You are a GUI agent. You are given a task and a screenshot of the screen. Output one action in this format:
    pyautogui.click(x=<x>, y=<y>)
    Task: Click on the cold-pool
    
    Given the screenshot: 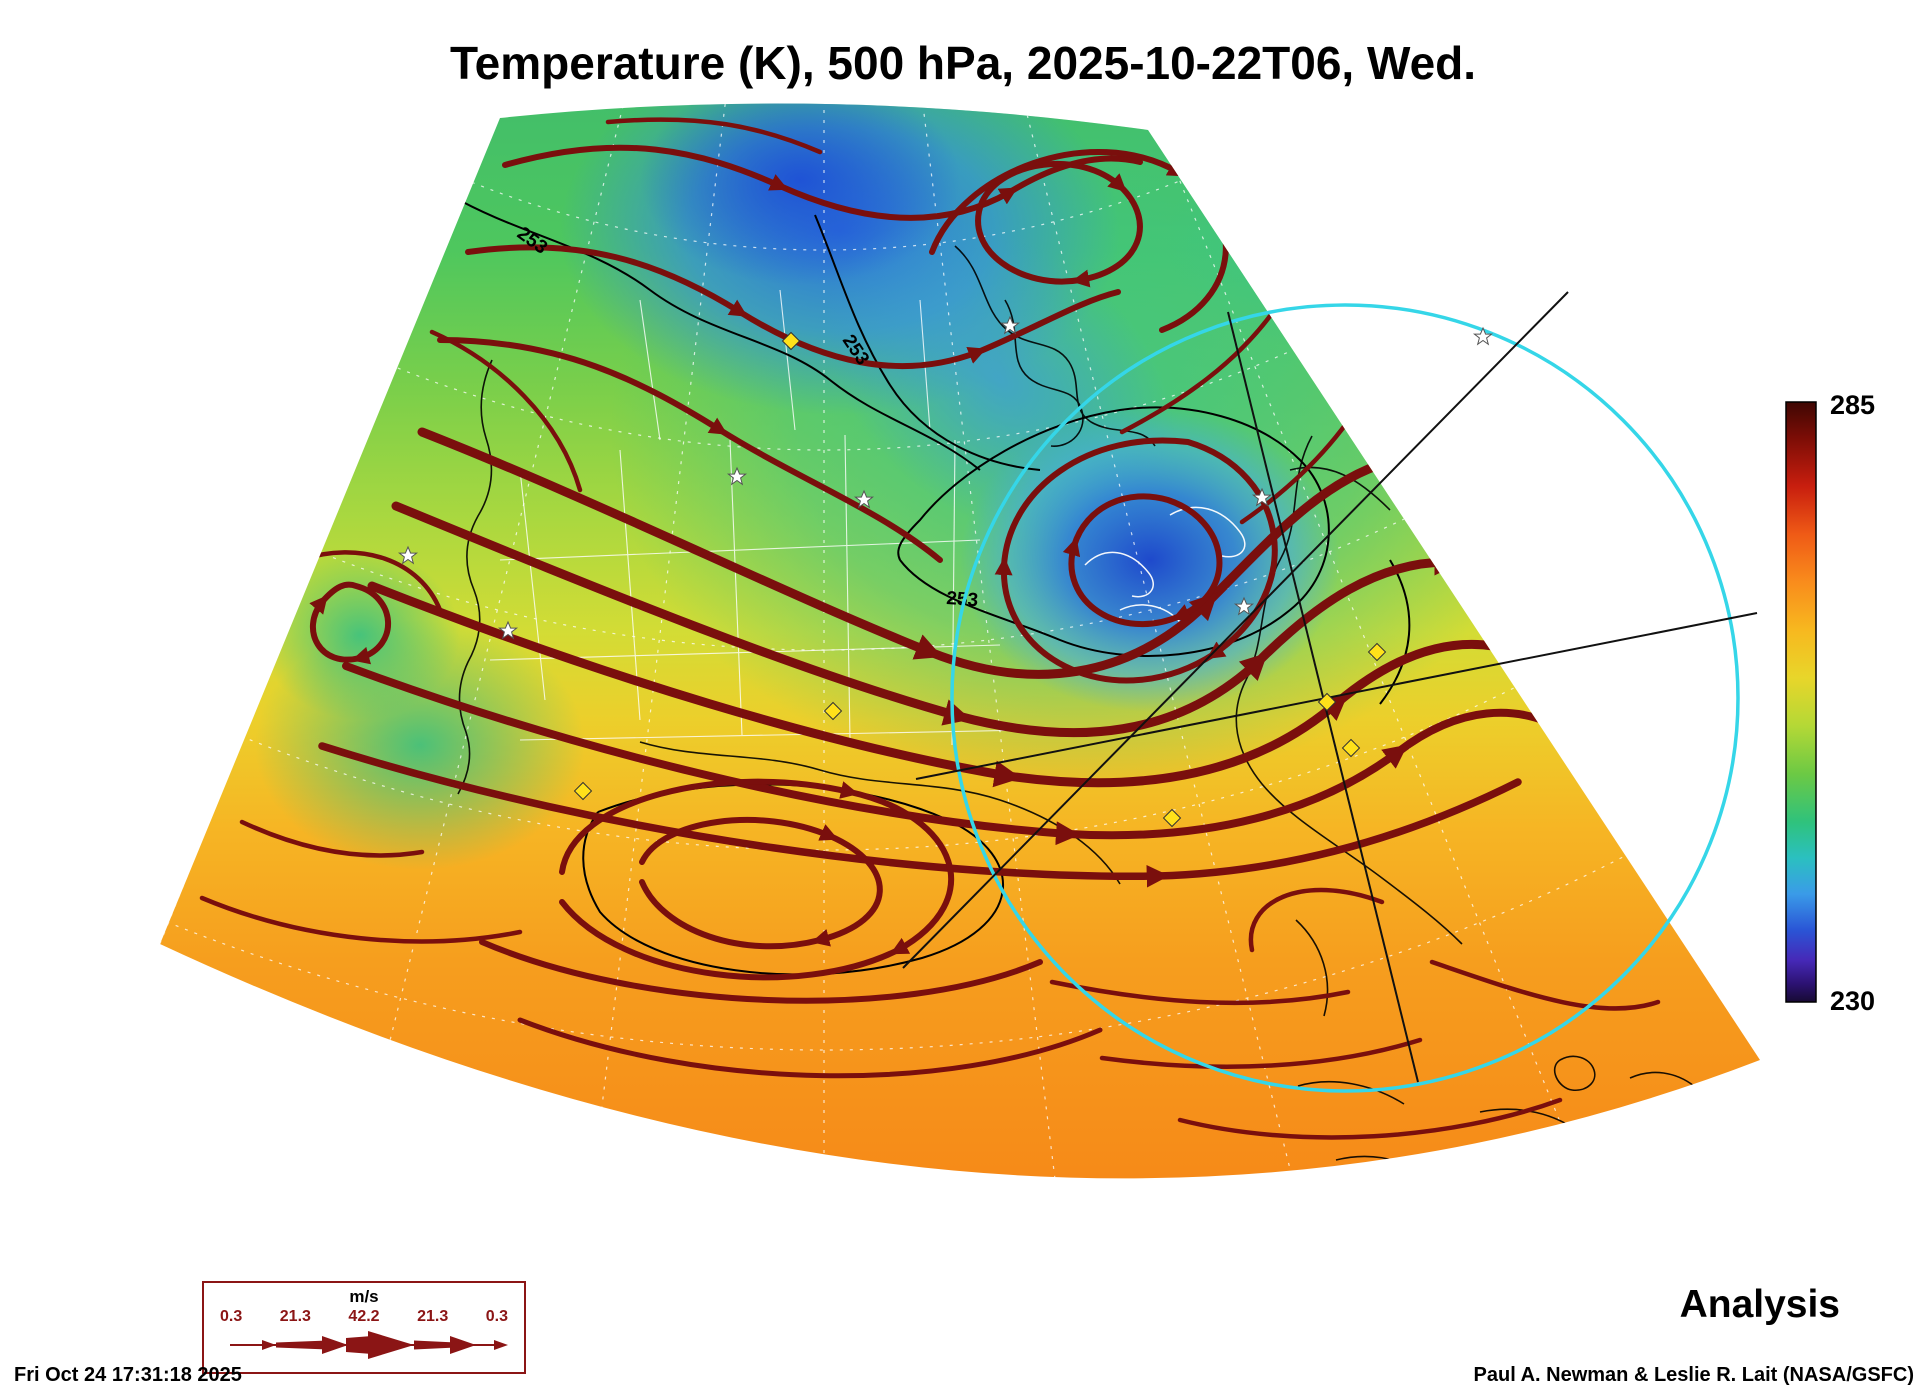 What is the action you would take?
    pyautogui.click(x=1150, y=560)
    